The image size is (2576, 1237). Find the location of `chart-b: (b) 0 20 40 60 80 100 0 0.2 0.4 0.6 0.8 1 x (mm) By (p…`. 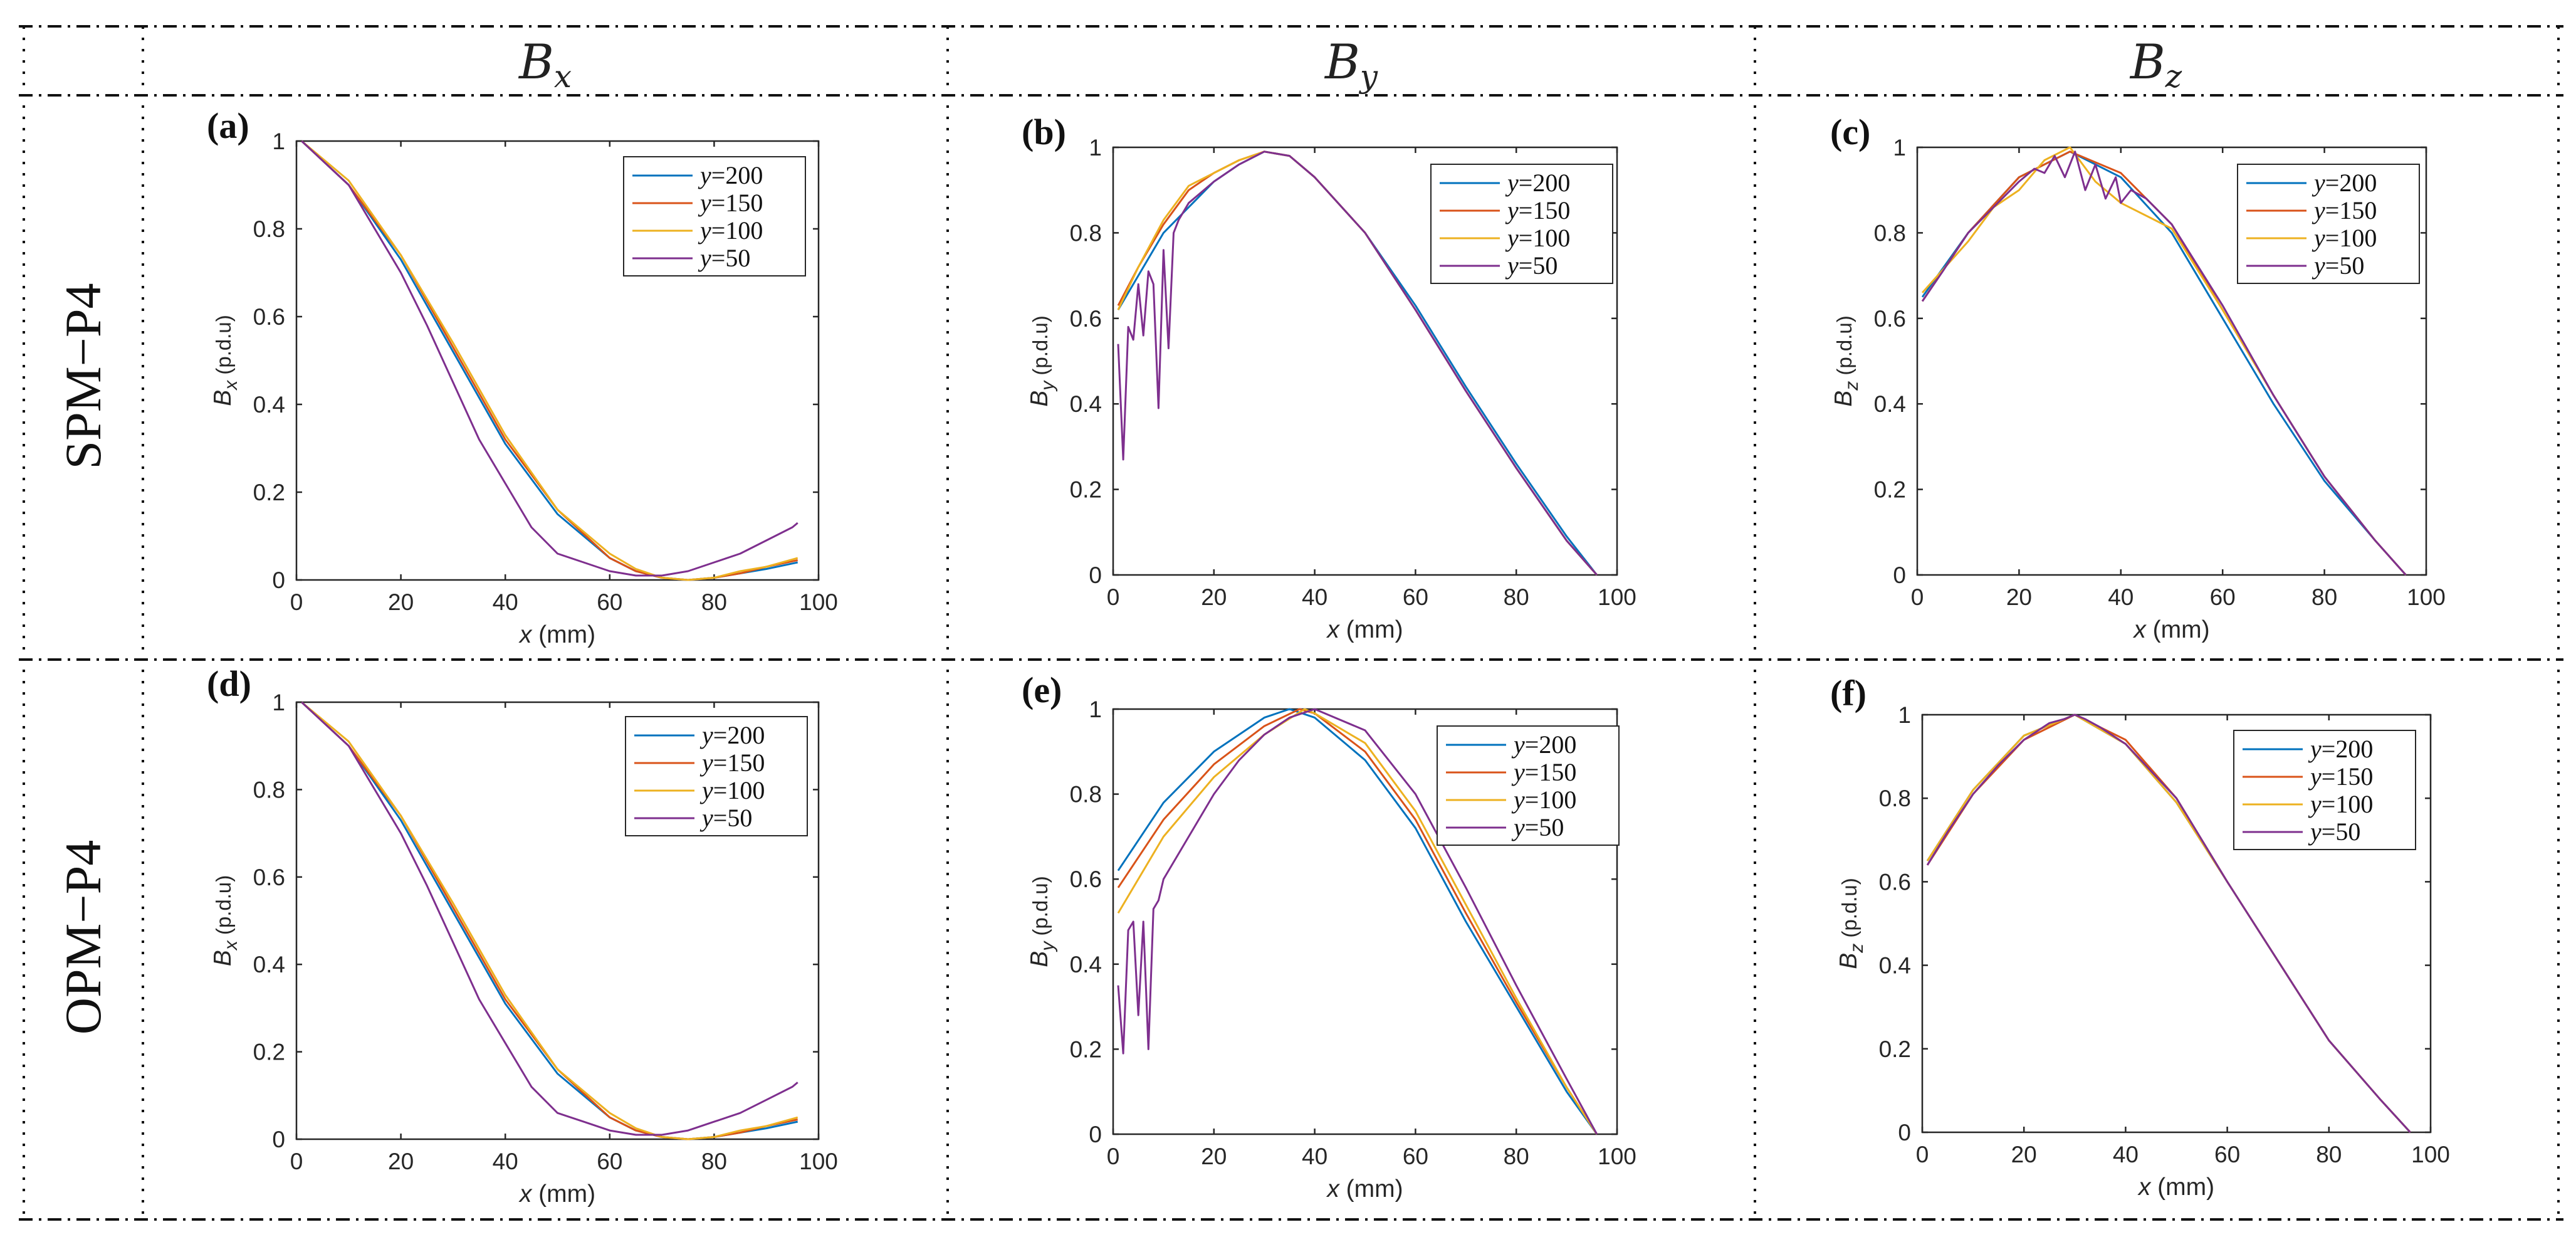

chart-b: (b) 0 20 40 60 80 100 0 0.2 0.4 0.6 0.8 1 x (mm) By (p… is located at coordinates (1329, 378).